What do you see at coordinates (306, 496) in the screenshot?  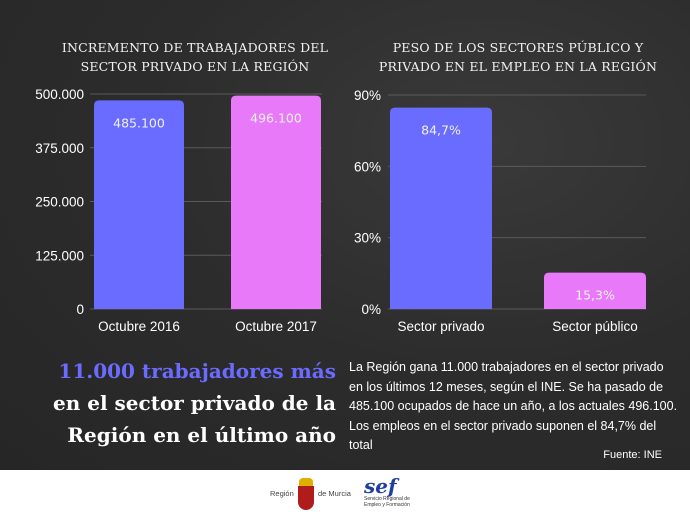 I see `murcia-coat-of-arms-icon` at bounding box center [306, 496].